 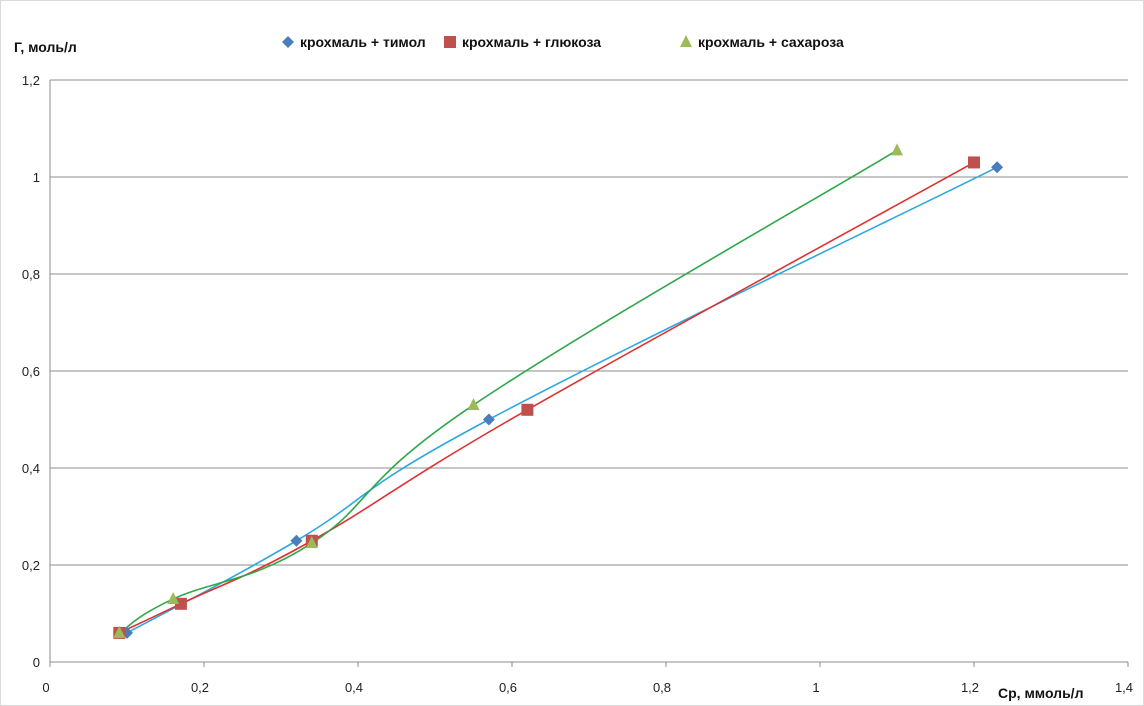 What do you see at coordinates (31, 371) in the screenshot?
I see `y-tick-label: 0,6` at bounding box center [31, 371].